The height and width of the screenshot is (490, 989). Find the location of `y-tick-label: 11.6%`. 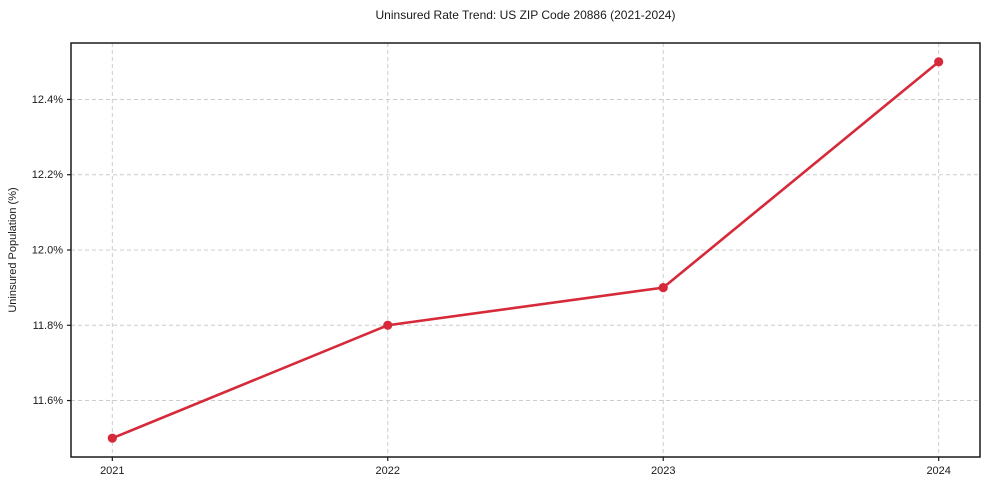

y-tick-label: 11.6% is located at coordinates (48, 401).